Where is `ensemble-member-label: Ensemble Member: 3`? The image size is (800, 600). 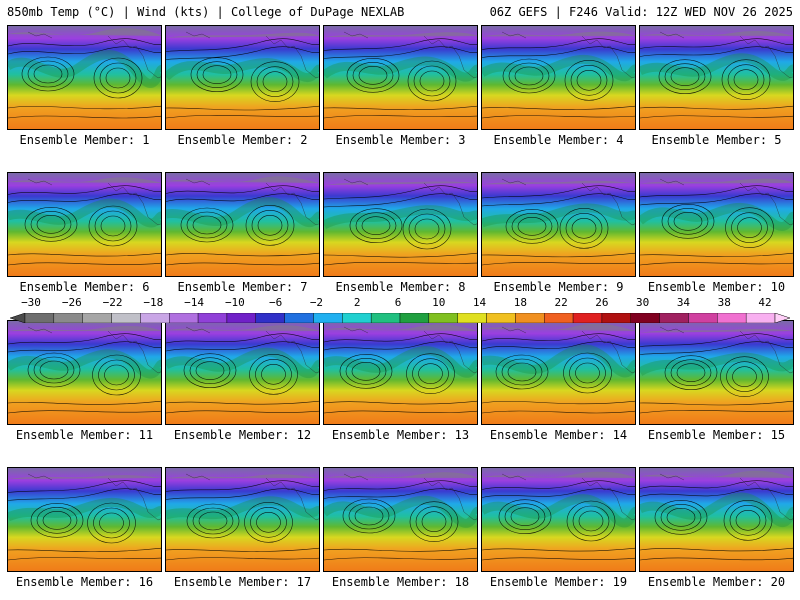 ensemble-member-label: Ensemble Member: 3 is located at coordinates (400, 140).